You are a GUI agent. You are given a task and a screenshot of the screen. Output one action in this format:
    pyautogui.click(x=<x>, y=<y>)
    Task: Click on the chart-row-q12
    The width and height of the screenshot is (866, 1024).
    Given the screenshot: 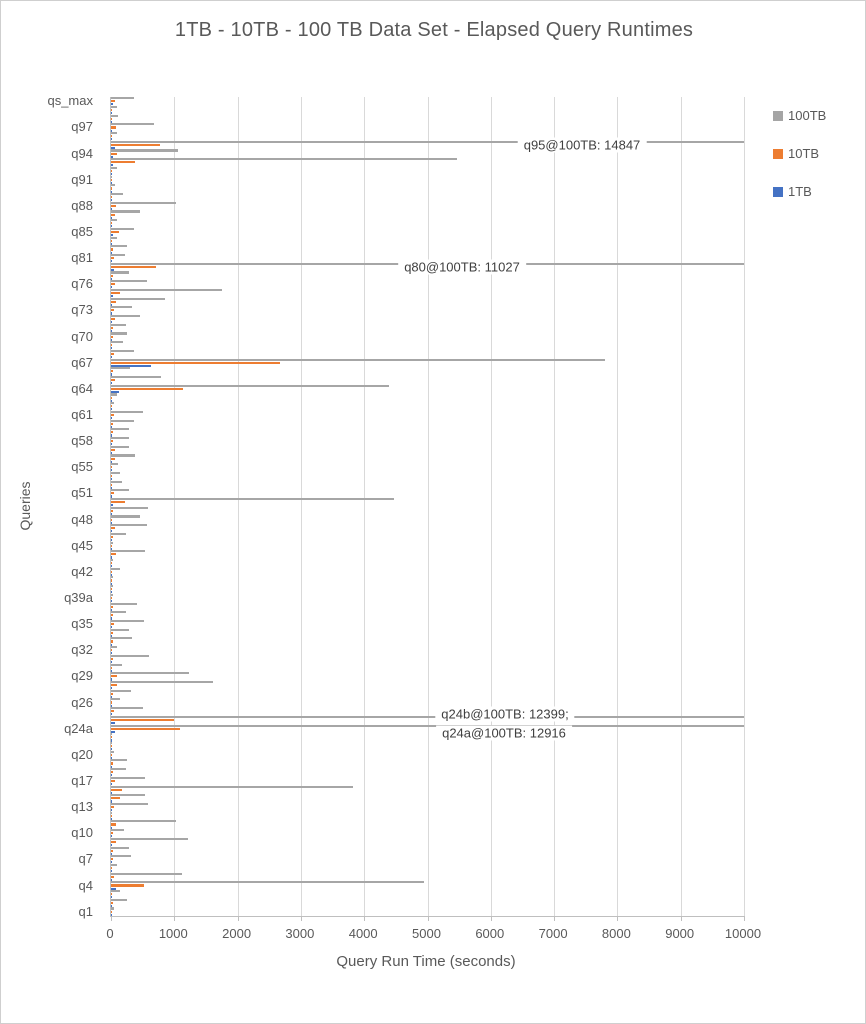 What is the action you would take?
    pyautogui.click(x=427, y=815)
    